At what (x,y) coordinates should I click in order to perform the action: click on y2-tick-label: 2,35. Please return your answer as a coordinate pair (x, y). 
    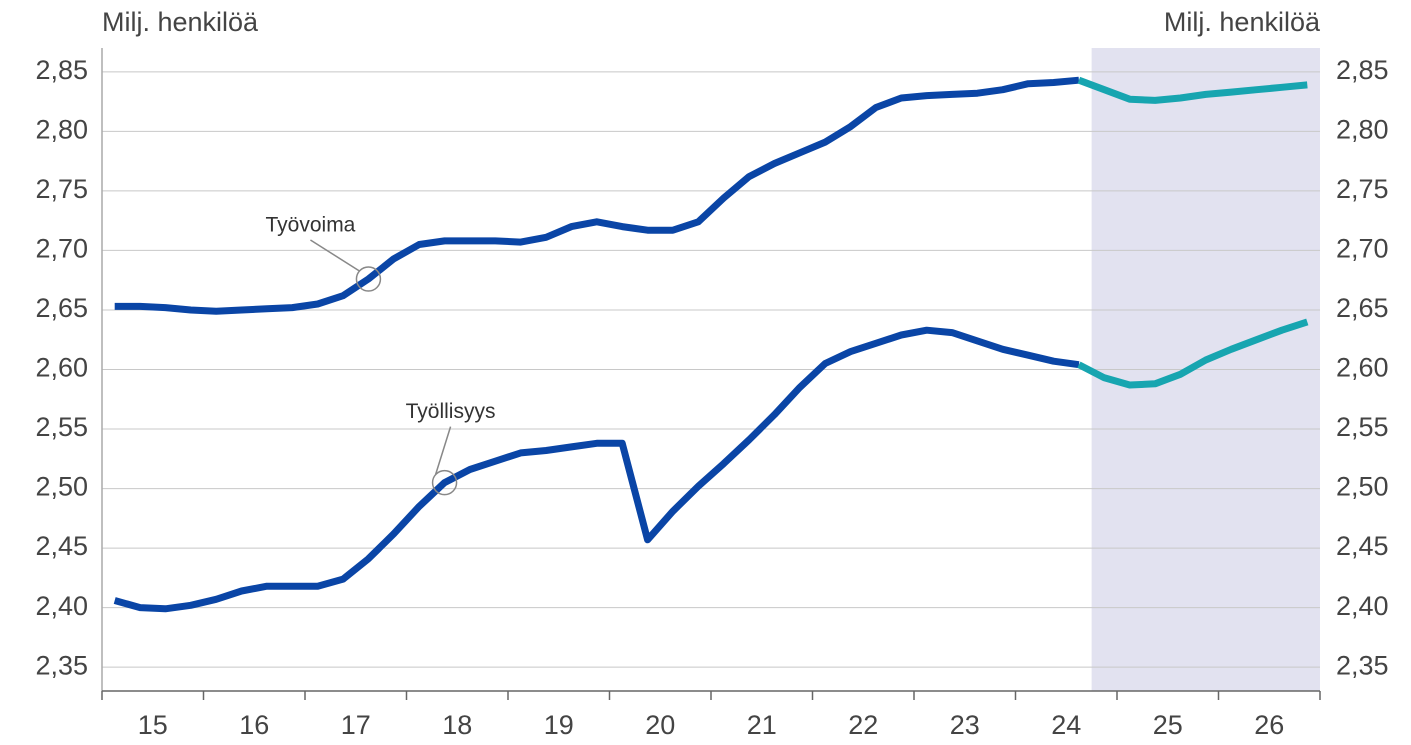
    Looking at the image, I should click on (1362, 665).